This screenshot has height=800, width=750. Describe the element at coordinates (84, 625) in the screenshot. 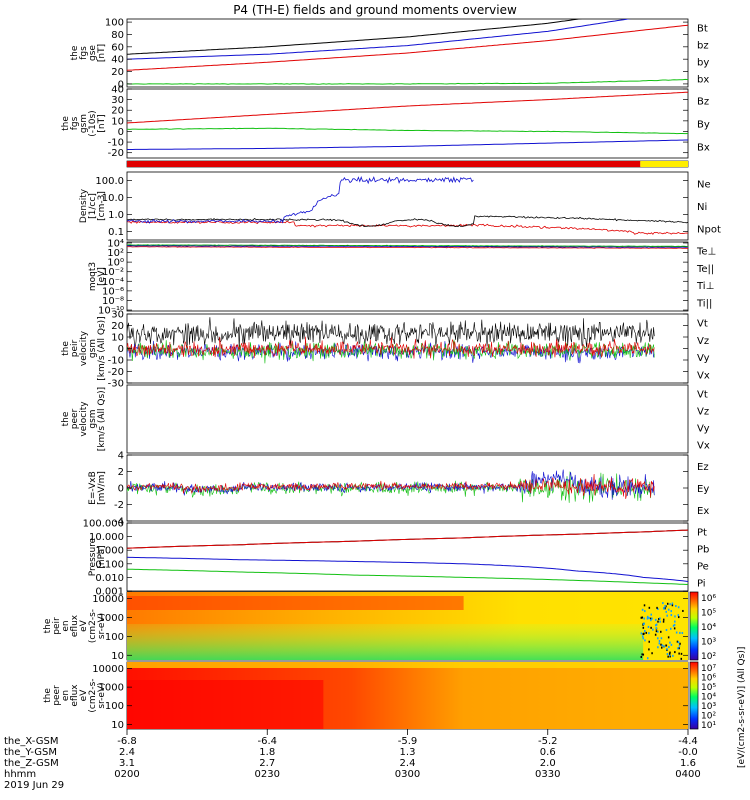

I see `y-axis-label: eV` at that location.